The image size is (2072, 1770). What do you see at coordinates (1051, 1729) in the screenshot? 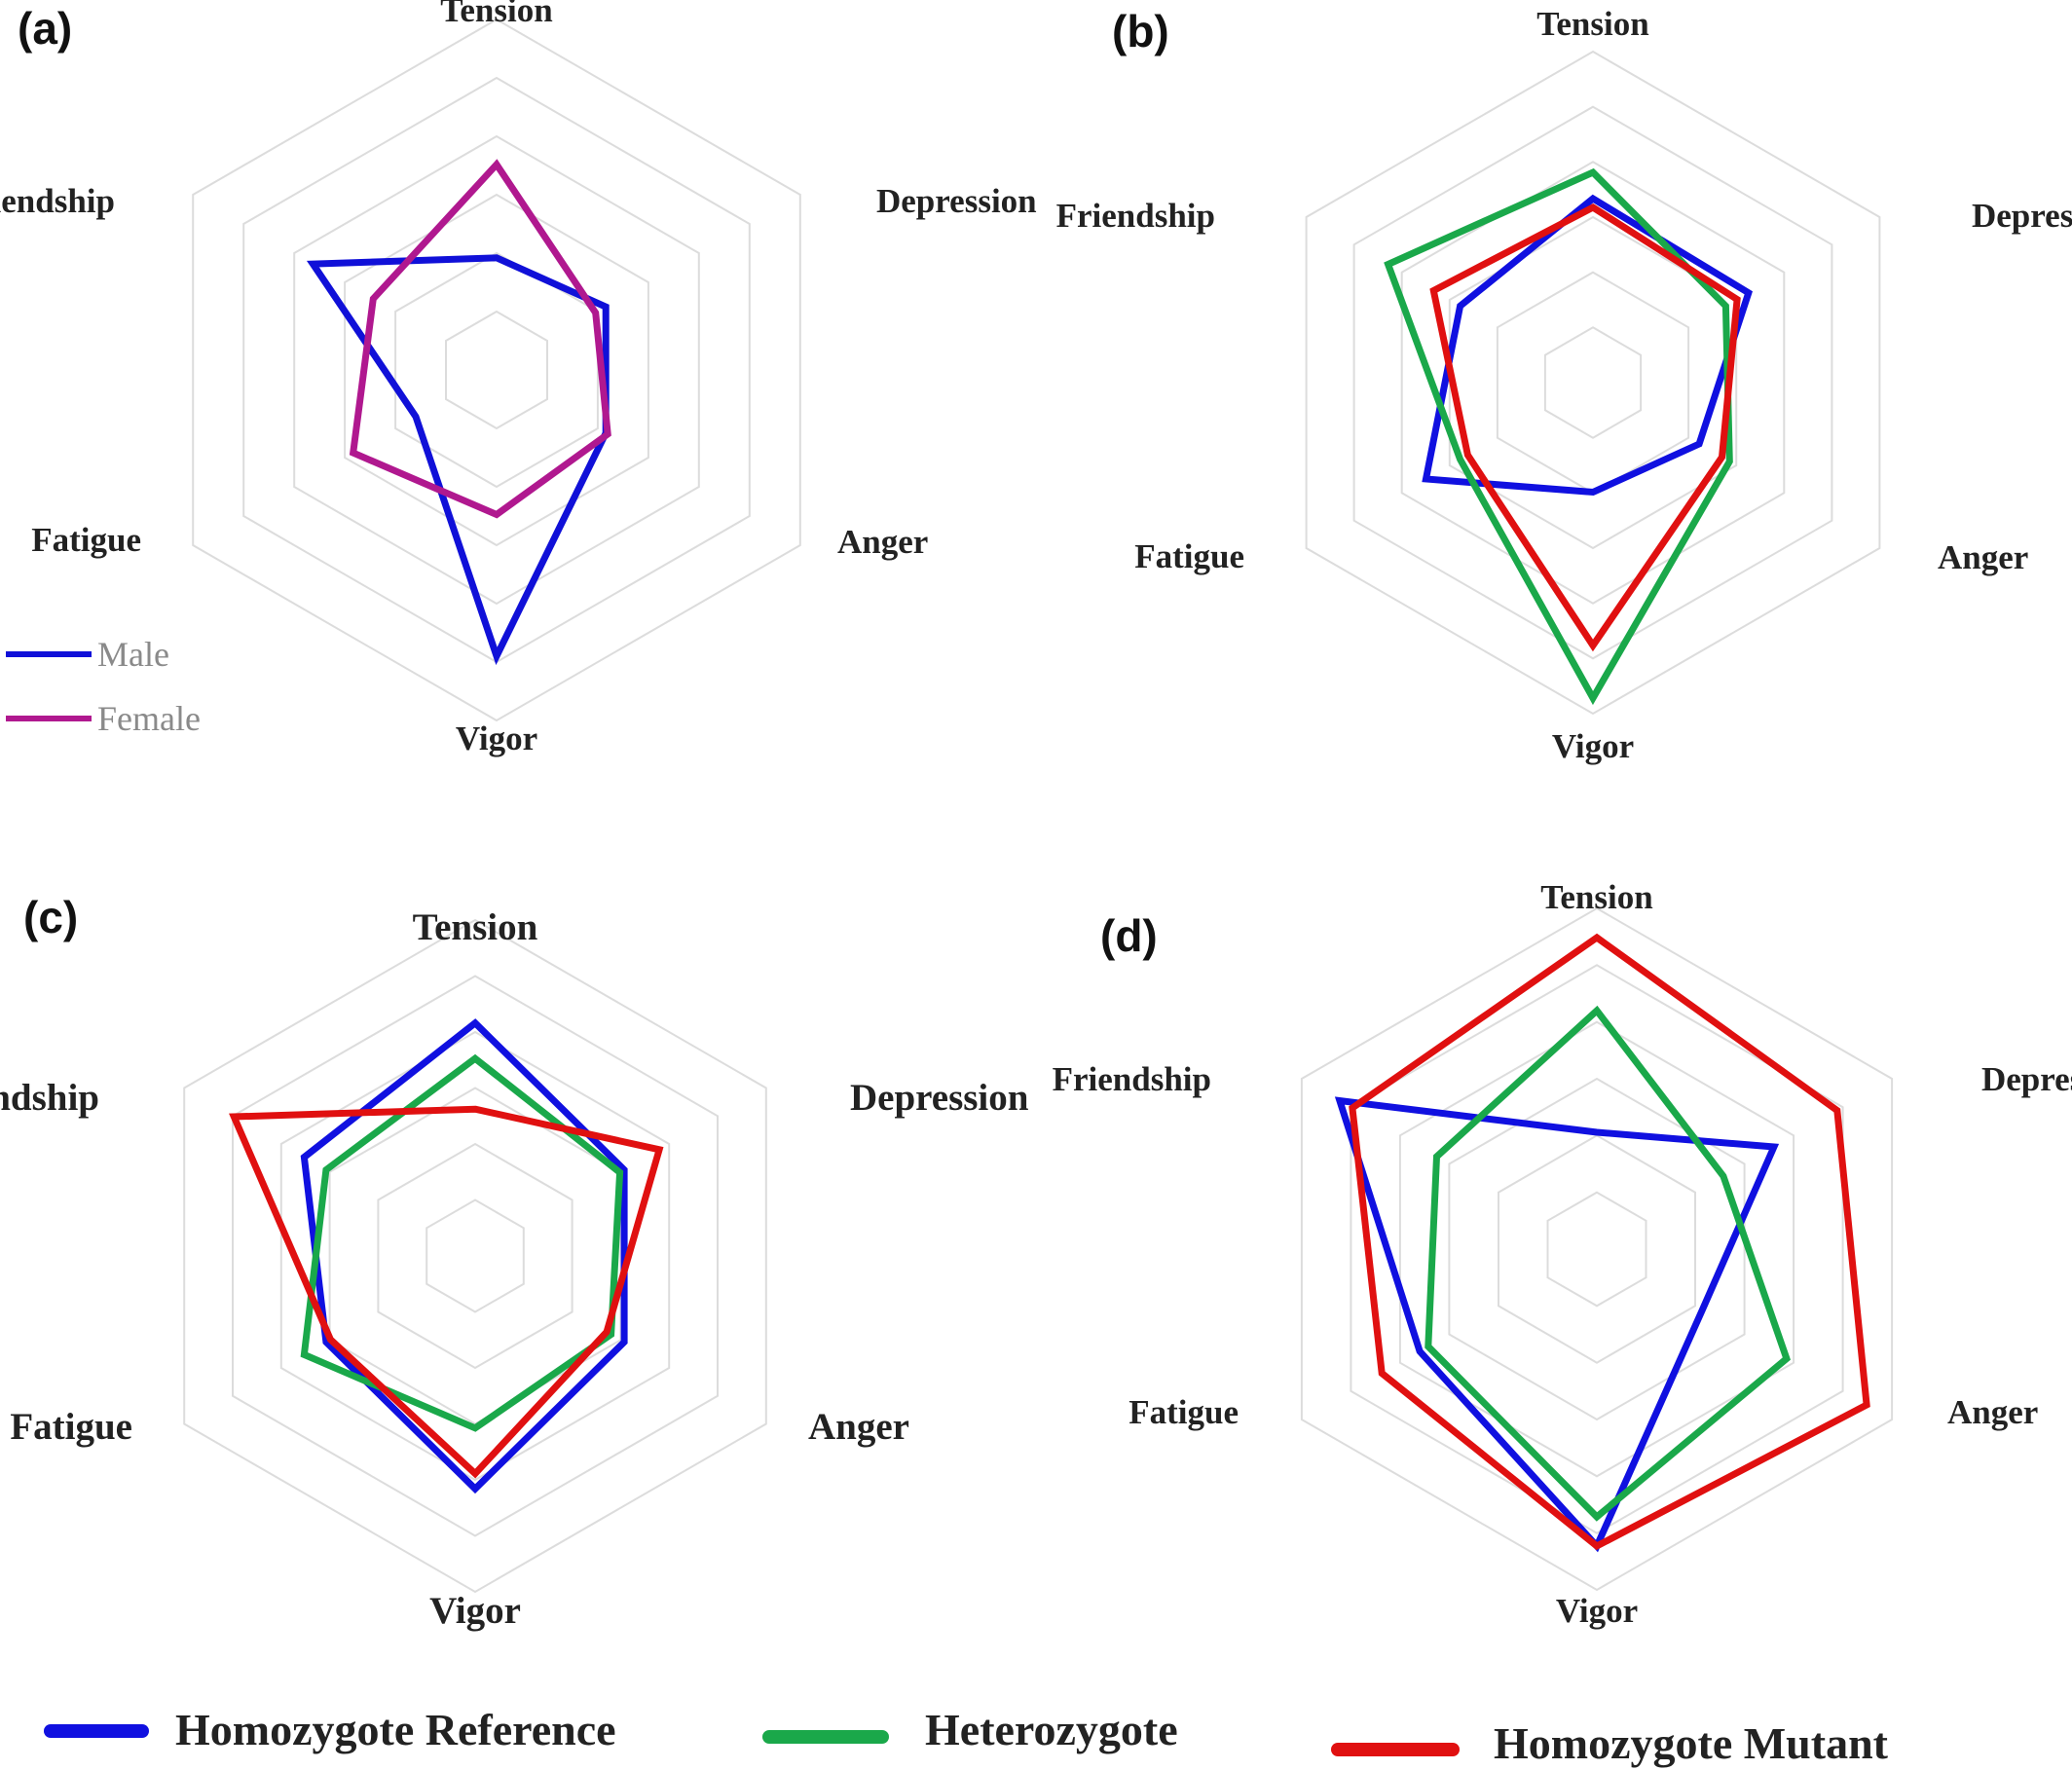
I see `bottom-legend-label-heterozygote: Heterozygote` at bounding box center [1051, 1729].